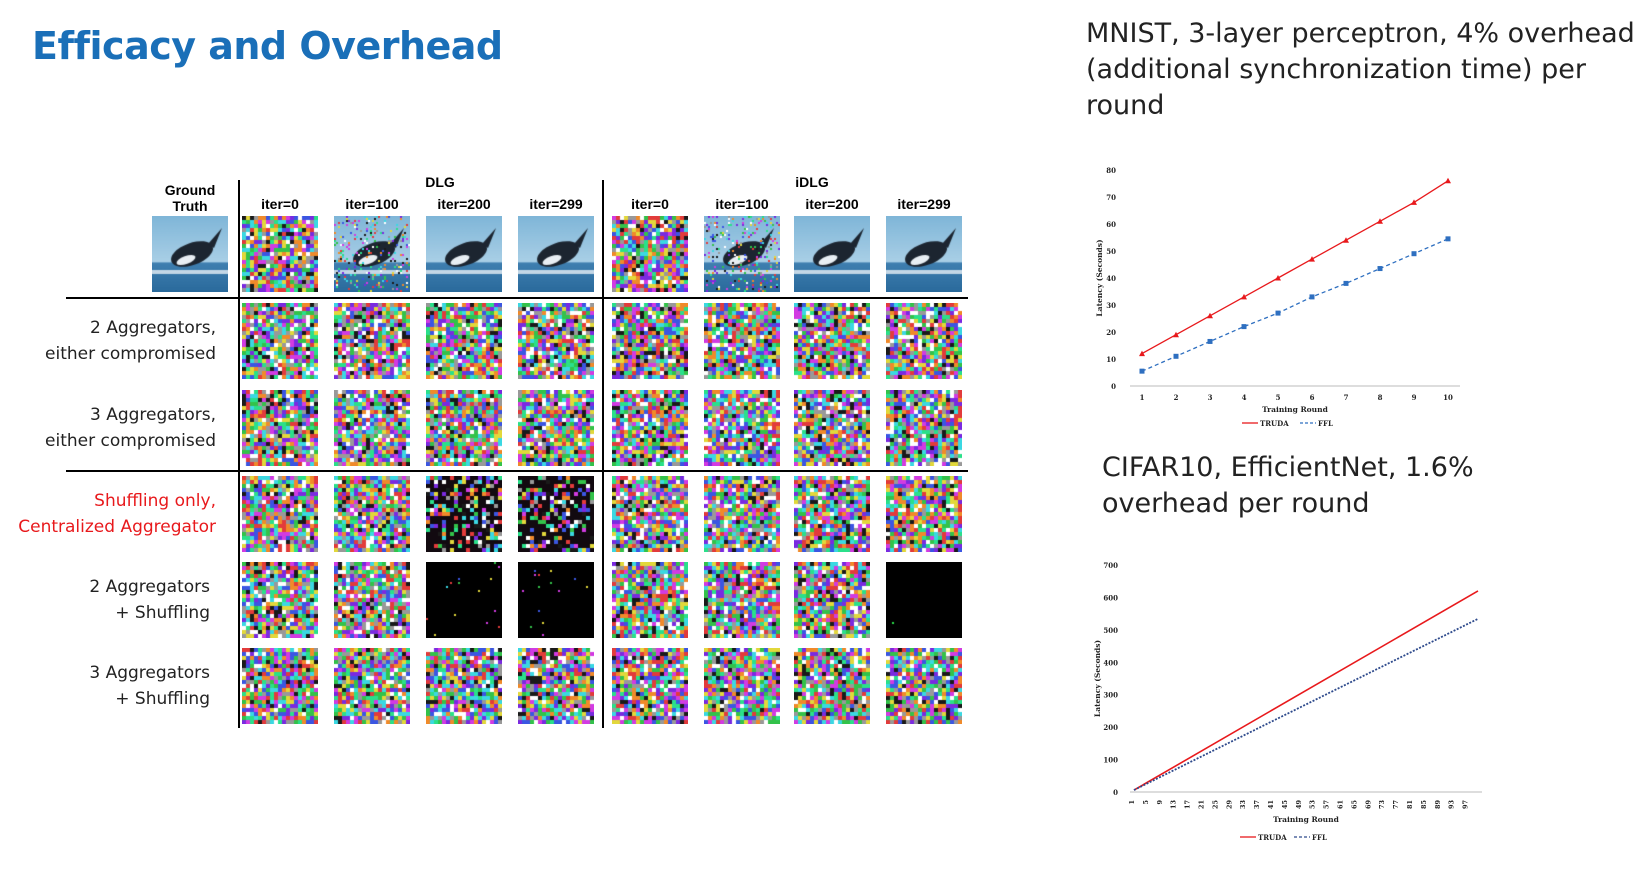 Image resolution: width=1648 pixels, height=888 pixels. What do you see at coordinates (1111, 251) in the screenshot?
I see `y-tick-label: 50` at bounding box center [1111, 251].